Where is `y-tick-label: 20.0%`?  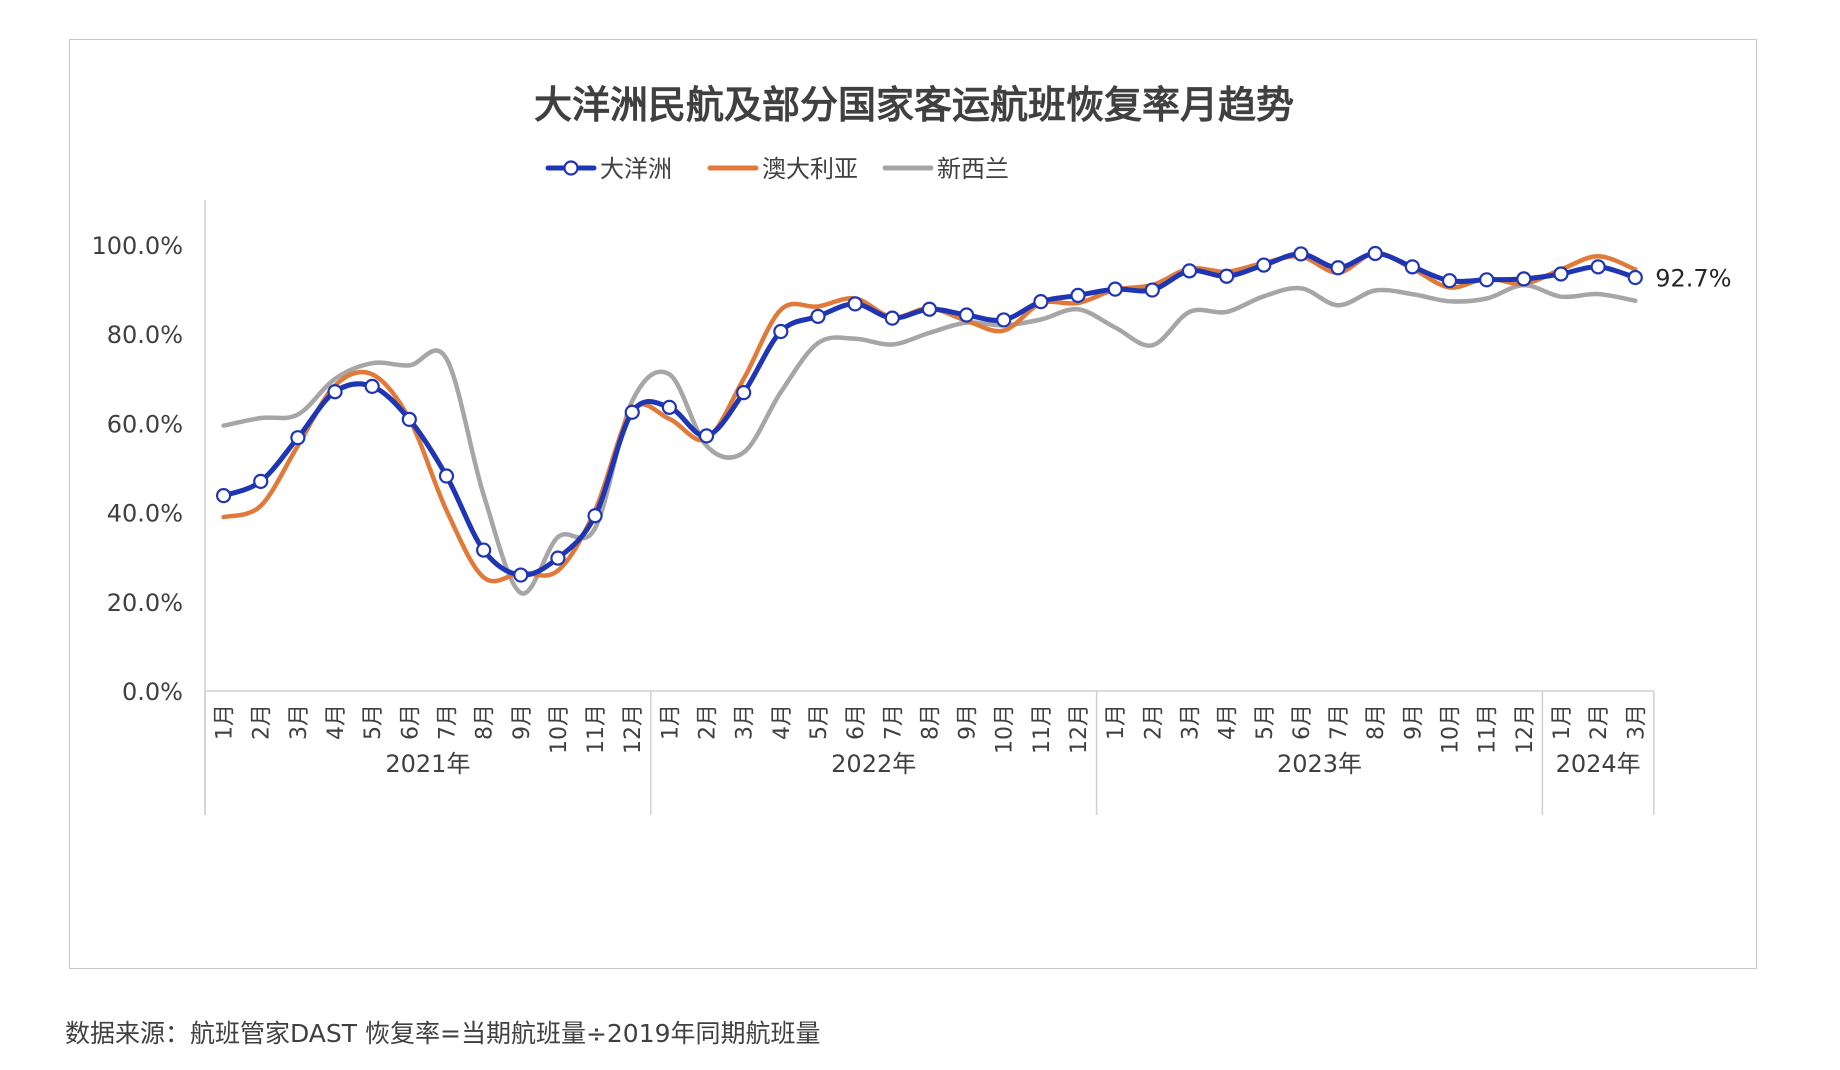 y-tick-label: 20.0% is located at coordinates (145, 603).